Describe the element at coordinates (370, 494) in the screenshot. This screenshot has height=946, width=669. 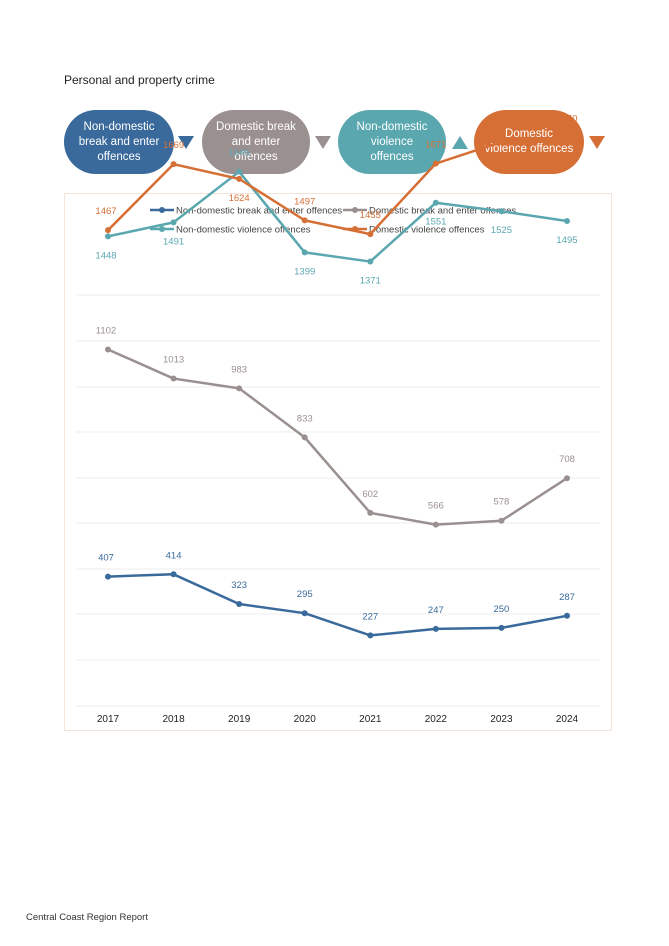
I see `data-label: 602` at that location.